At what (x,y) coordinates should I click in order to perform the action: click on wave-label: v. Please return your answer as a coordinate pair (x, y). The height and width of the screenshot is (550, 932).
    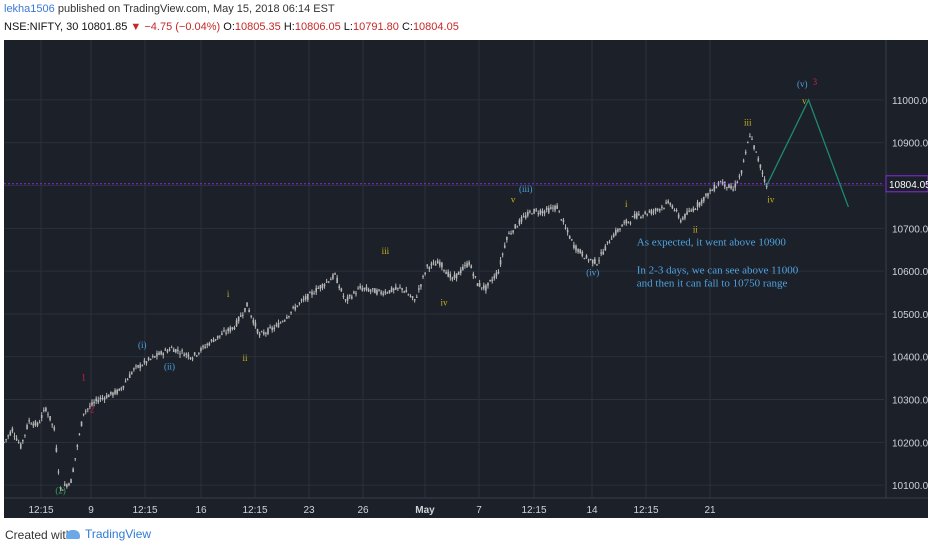
    Looking at the image, I should click on (804, 101).